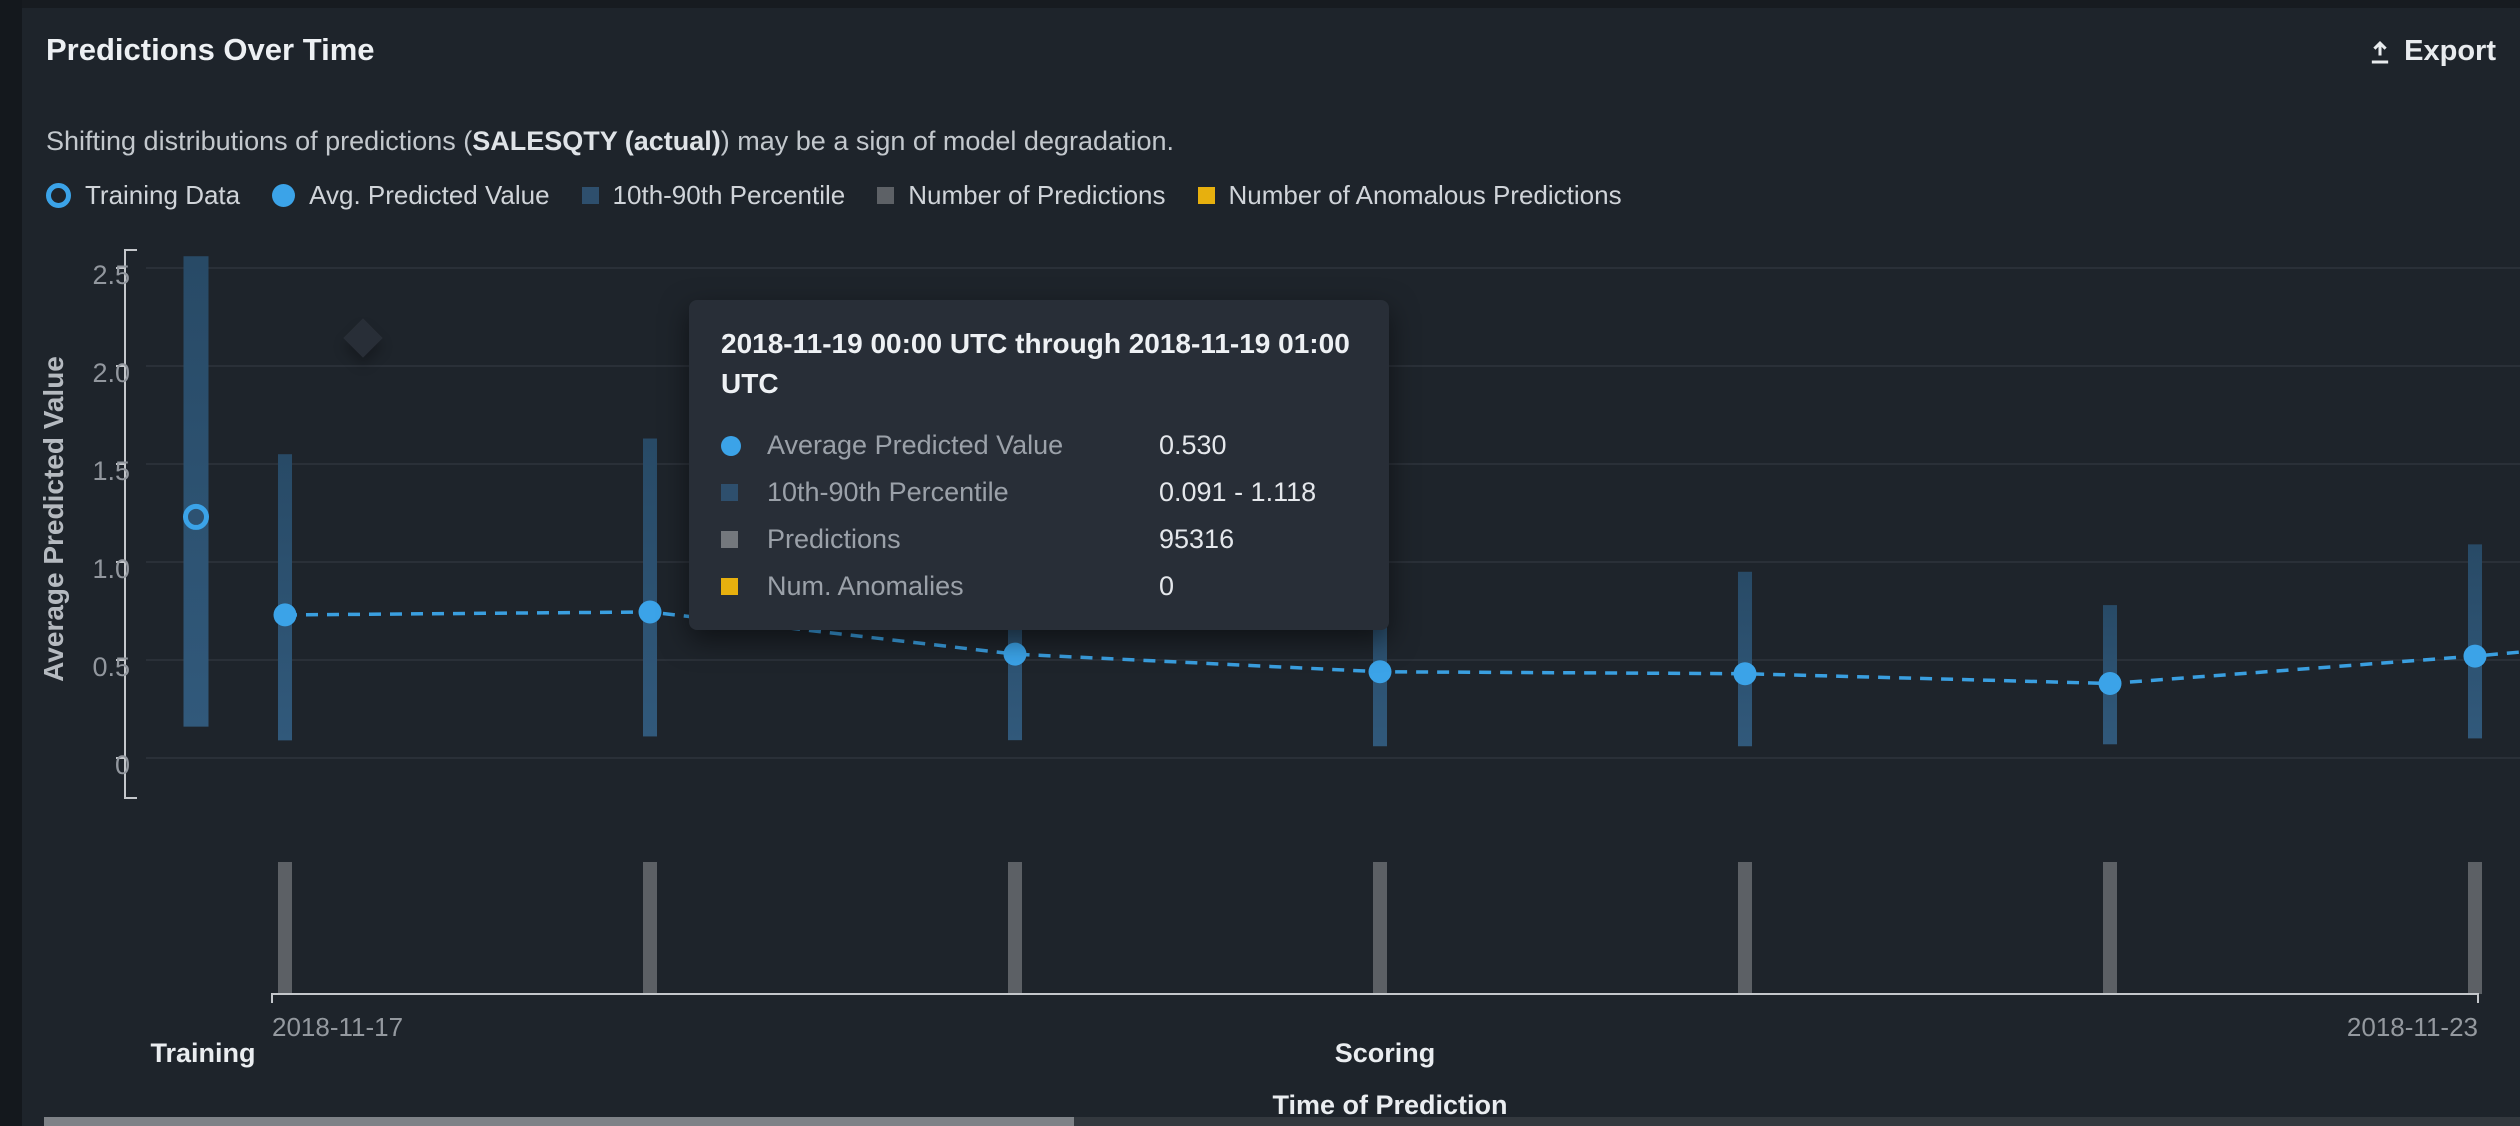 This screenshot has height=1126, width=2520. I want to click on tooltip-row-value: 0, so click(1167, 586).